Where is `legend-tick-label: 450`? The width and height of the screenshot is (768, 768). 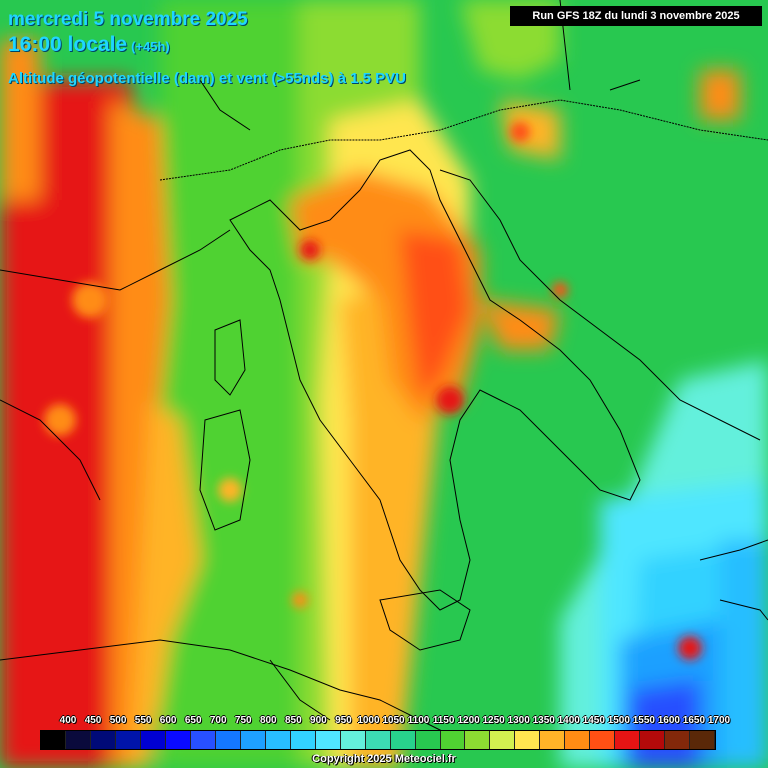 legend-tick-label: 450 is located at coordinates (93, 720).